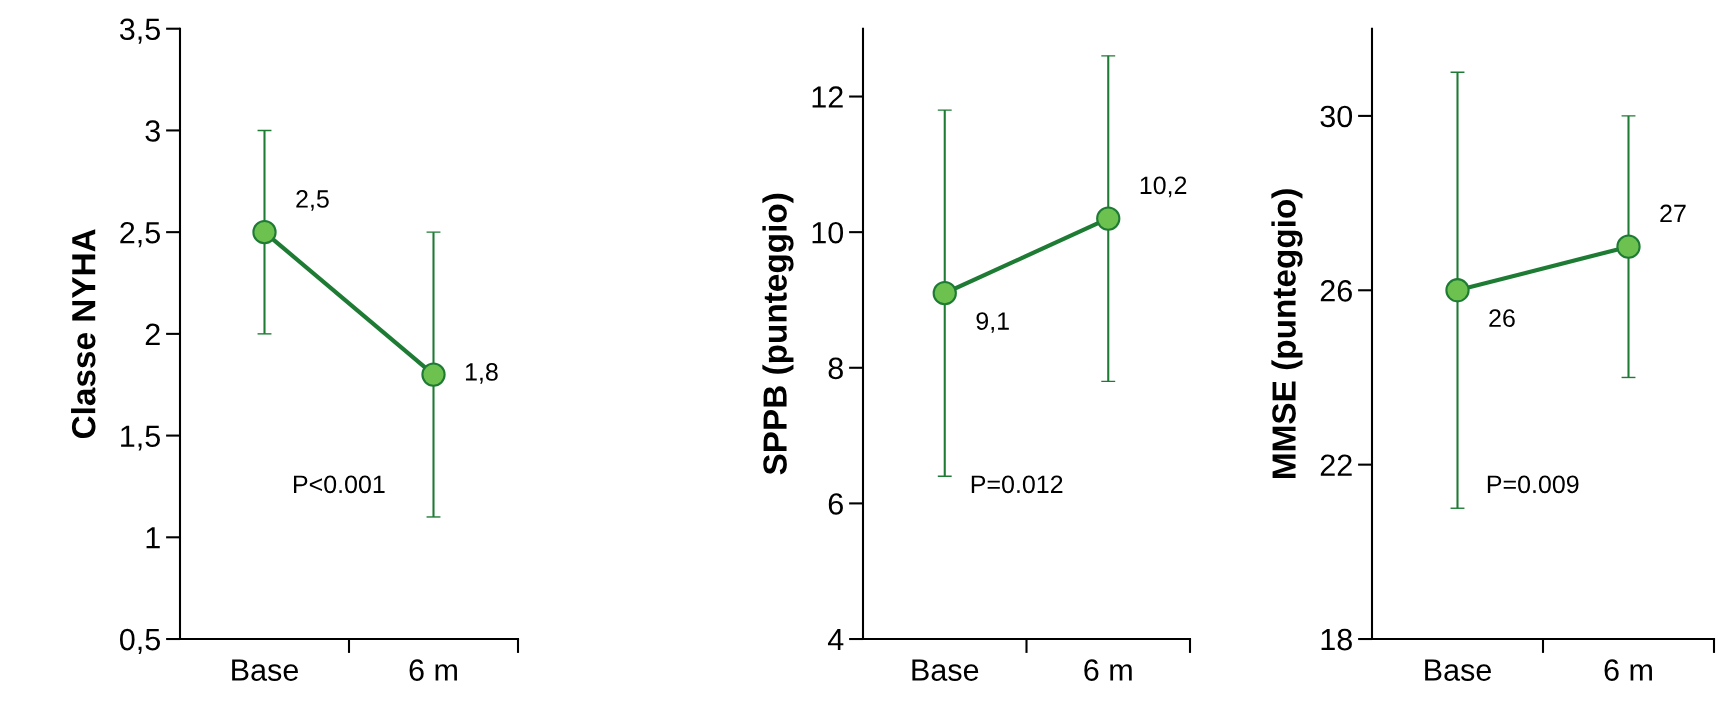  Describe the element at coordinates (140, 438) in the screenshot. I see `y-tick-label: 1,5` at that location.